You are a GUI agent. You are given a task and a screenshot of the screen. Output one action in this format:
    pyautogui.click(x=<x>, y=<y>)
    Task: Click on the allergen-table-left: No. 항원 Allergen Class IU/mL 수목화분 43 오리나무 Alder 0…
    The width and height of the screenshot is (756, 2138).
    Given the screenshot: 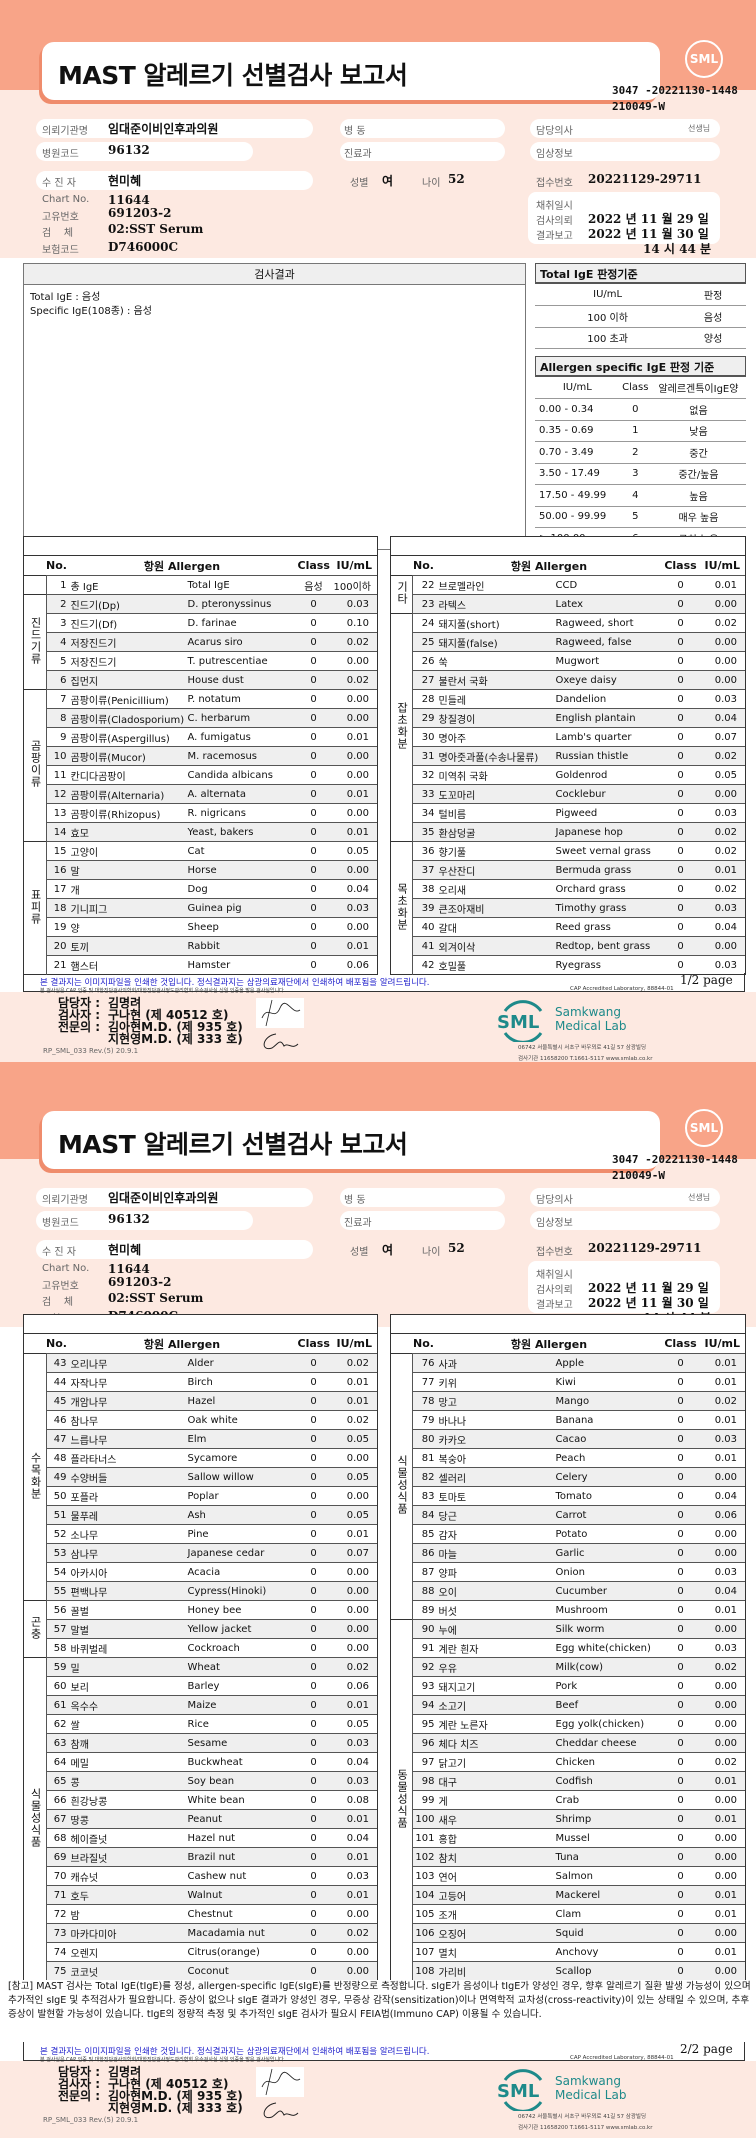 What is the action you would take?
    pyautogui.click(x=201, y=1647)
    